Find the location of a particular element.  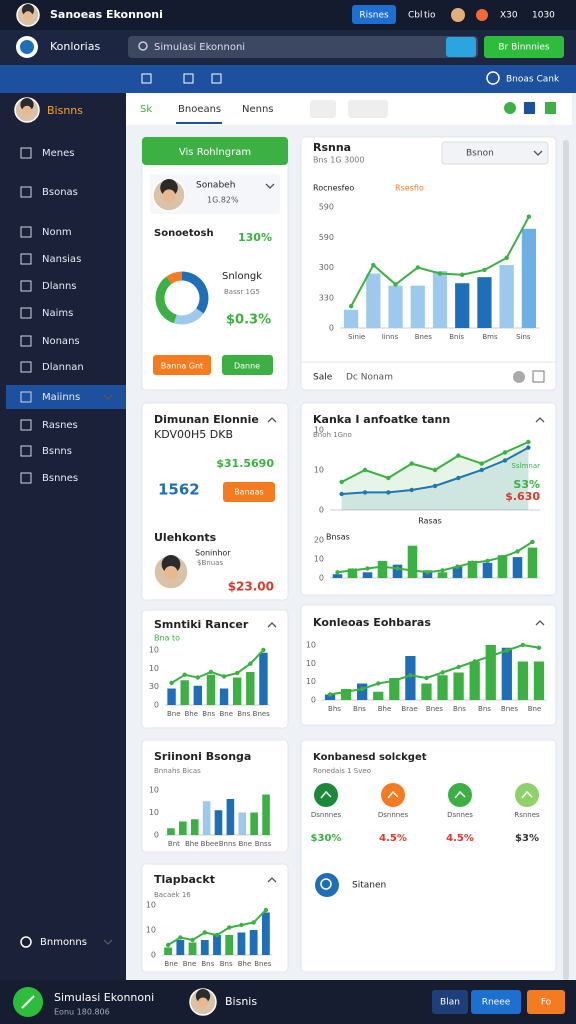

label: Rneee is located at coordinates (496, 1003).